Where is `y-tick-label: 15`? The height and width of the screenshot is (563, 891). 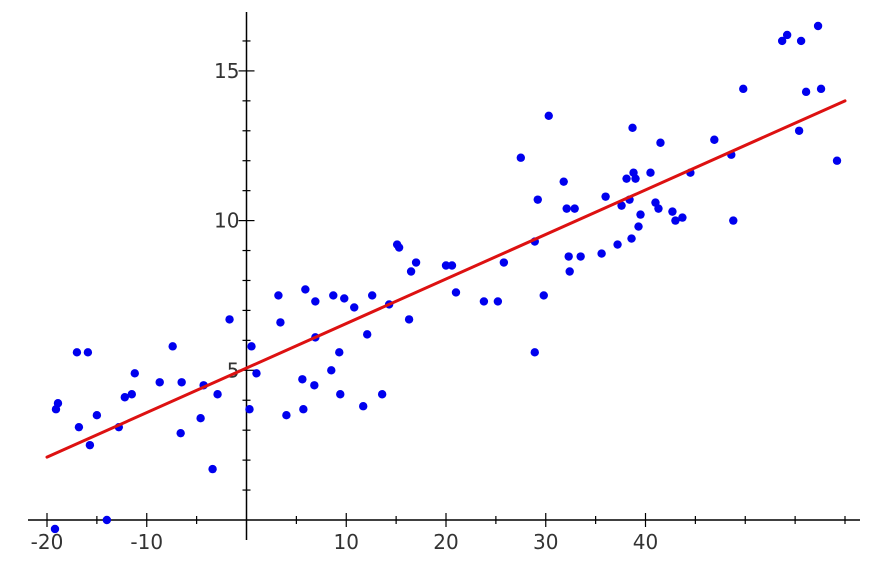 y-tick-label: 15 is located at coordinates (226, 71).